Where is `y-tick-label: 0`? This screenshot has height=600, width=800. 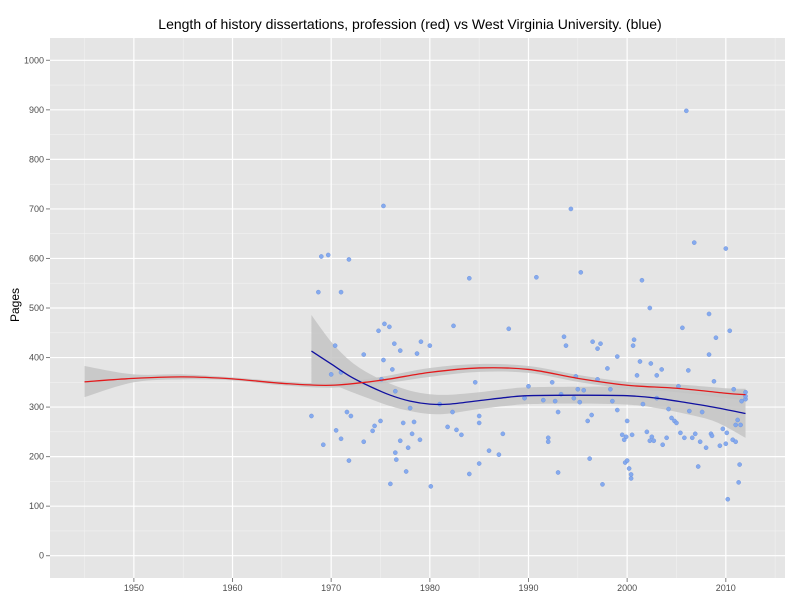
y-tick-label: 0 is located at coordinates (41, 556).